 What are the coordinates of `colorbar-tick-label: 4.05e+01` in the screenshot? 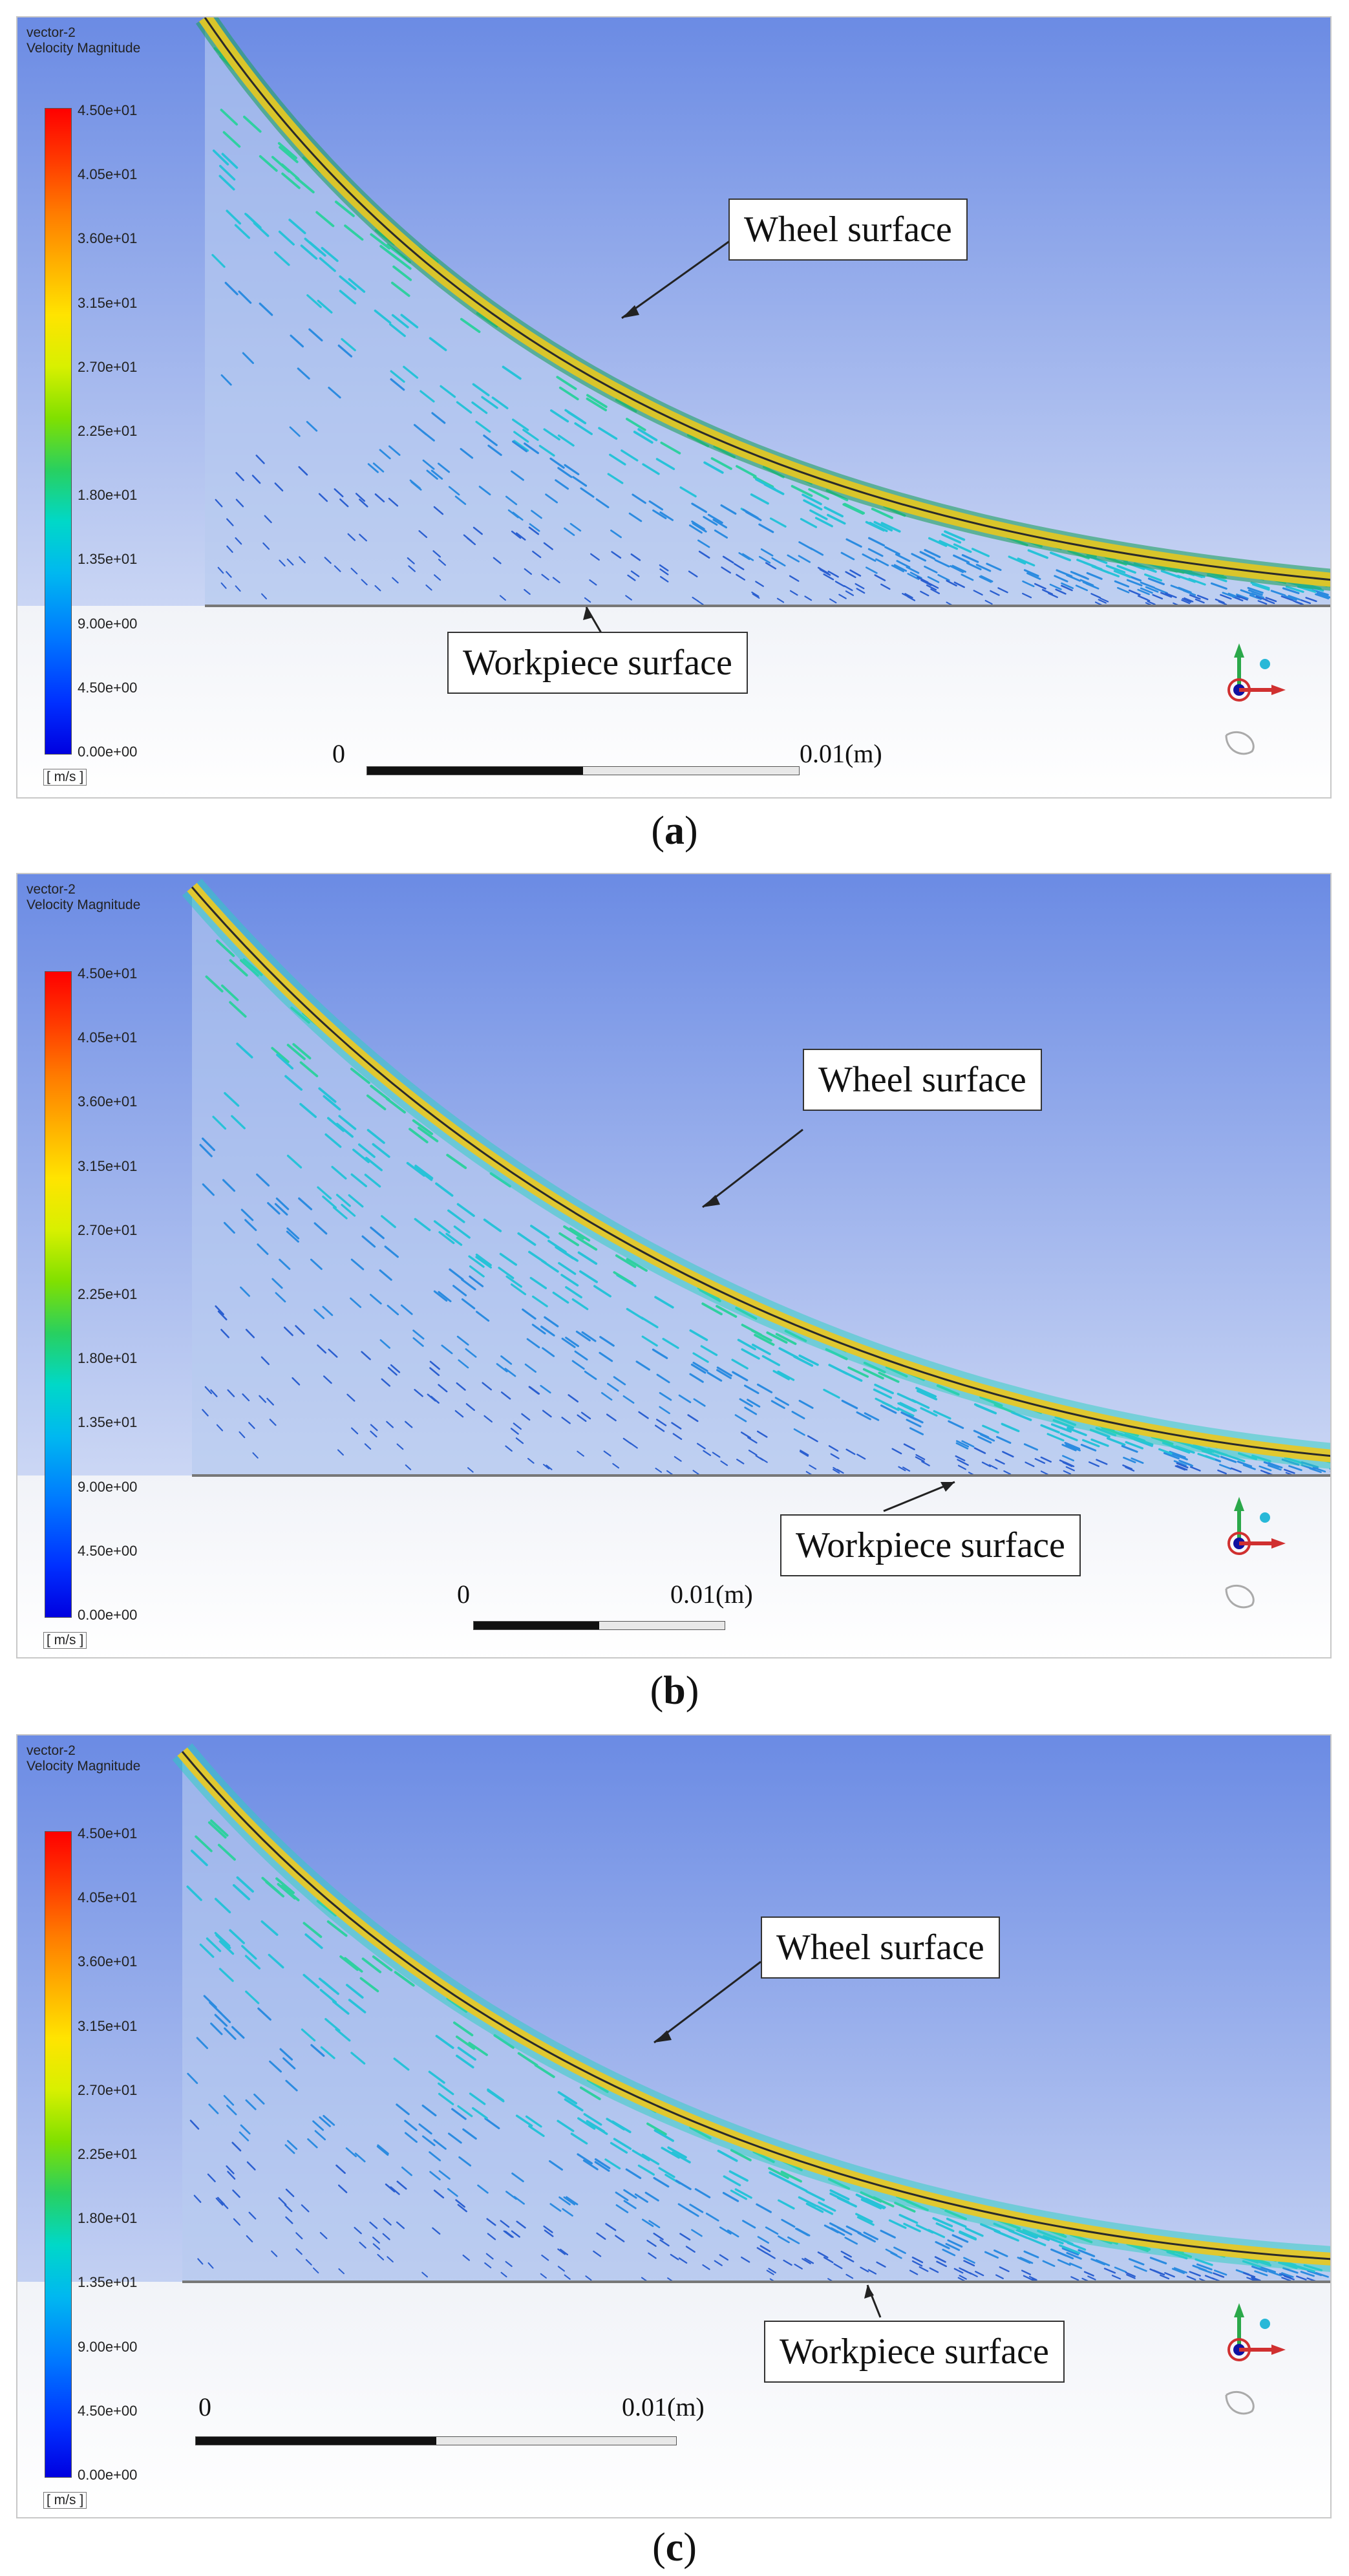 It's located at (108, 175).